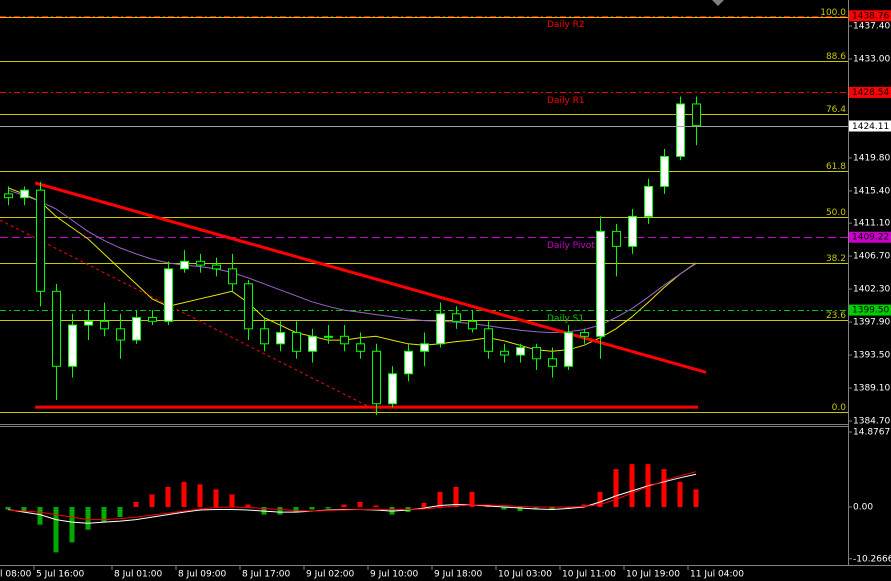 This screenshot has width=891, height=581. Describe the element at coordinates (839, 408) in the screenshot. I see `fib-label: 0.0` at that location.